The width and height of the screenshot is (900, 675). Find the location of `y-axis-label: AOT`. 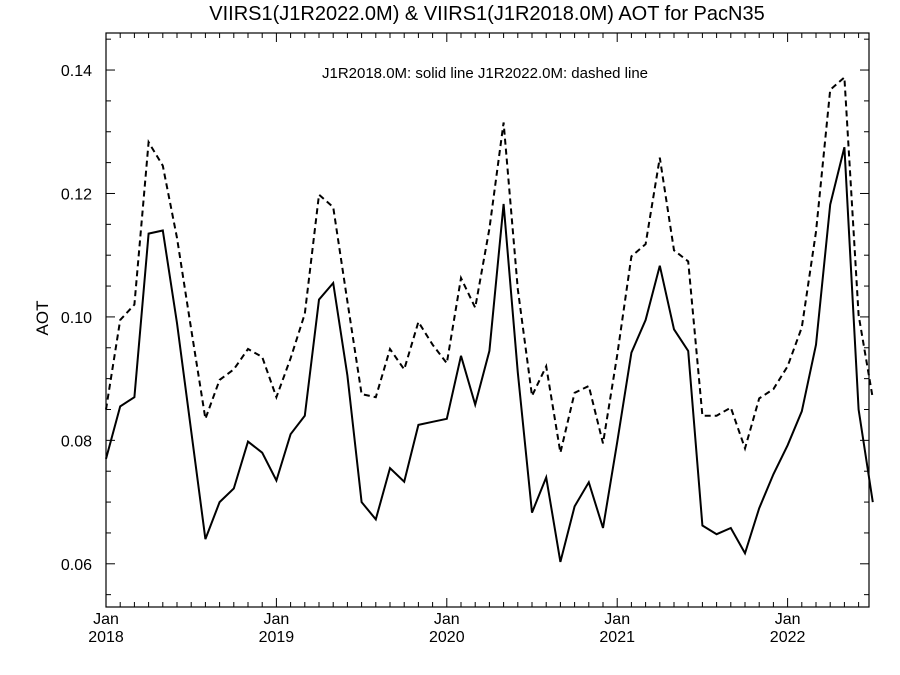

y-axis-label: AOT is located at coordinates (42, 318).